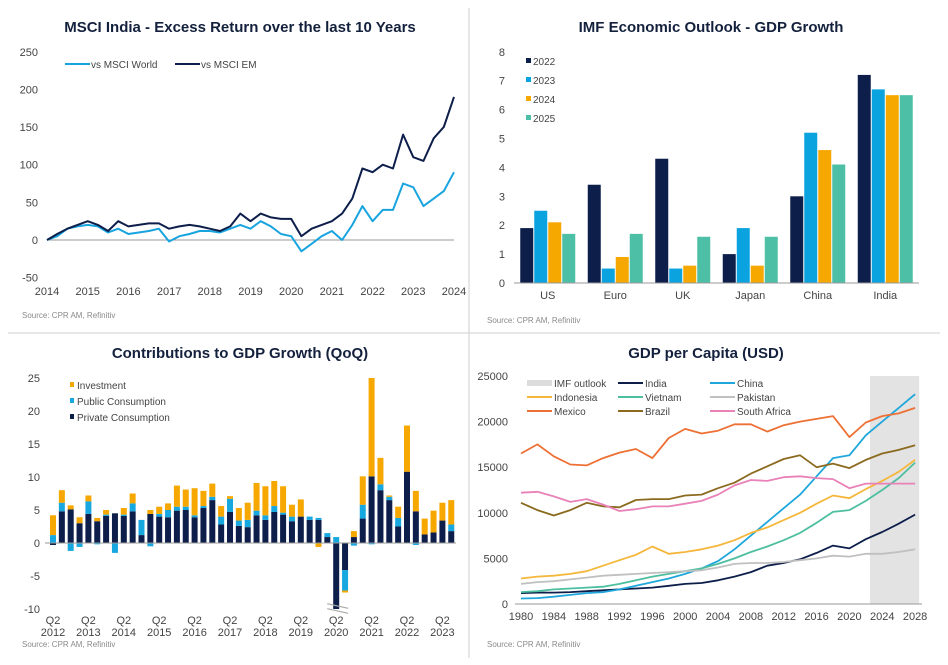  I want to click on legend-swatch, so click(528, 60).